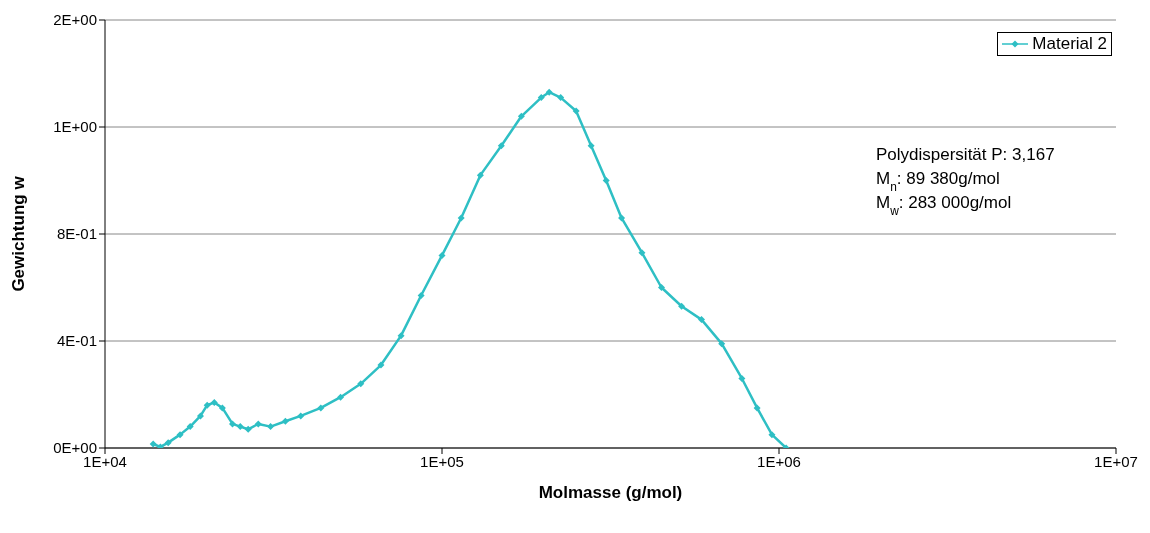 The image size is (1150, 533). What do you see at coordinates (938, 181) in the screenshot?
I see `annotation: M$_{n}$: 89 380g/mol` at bounding box center [938, 181].